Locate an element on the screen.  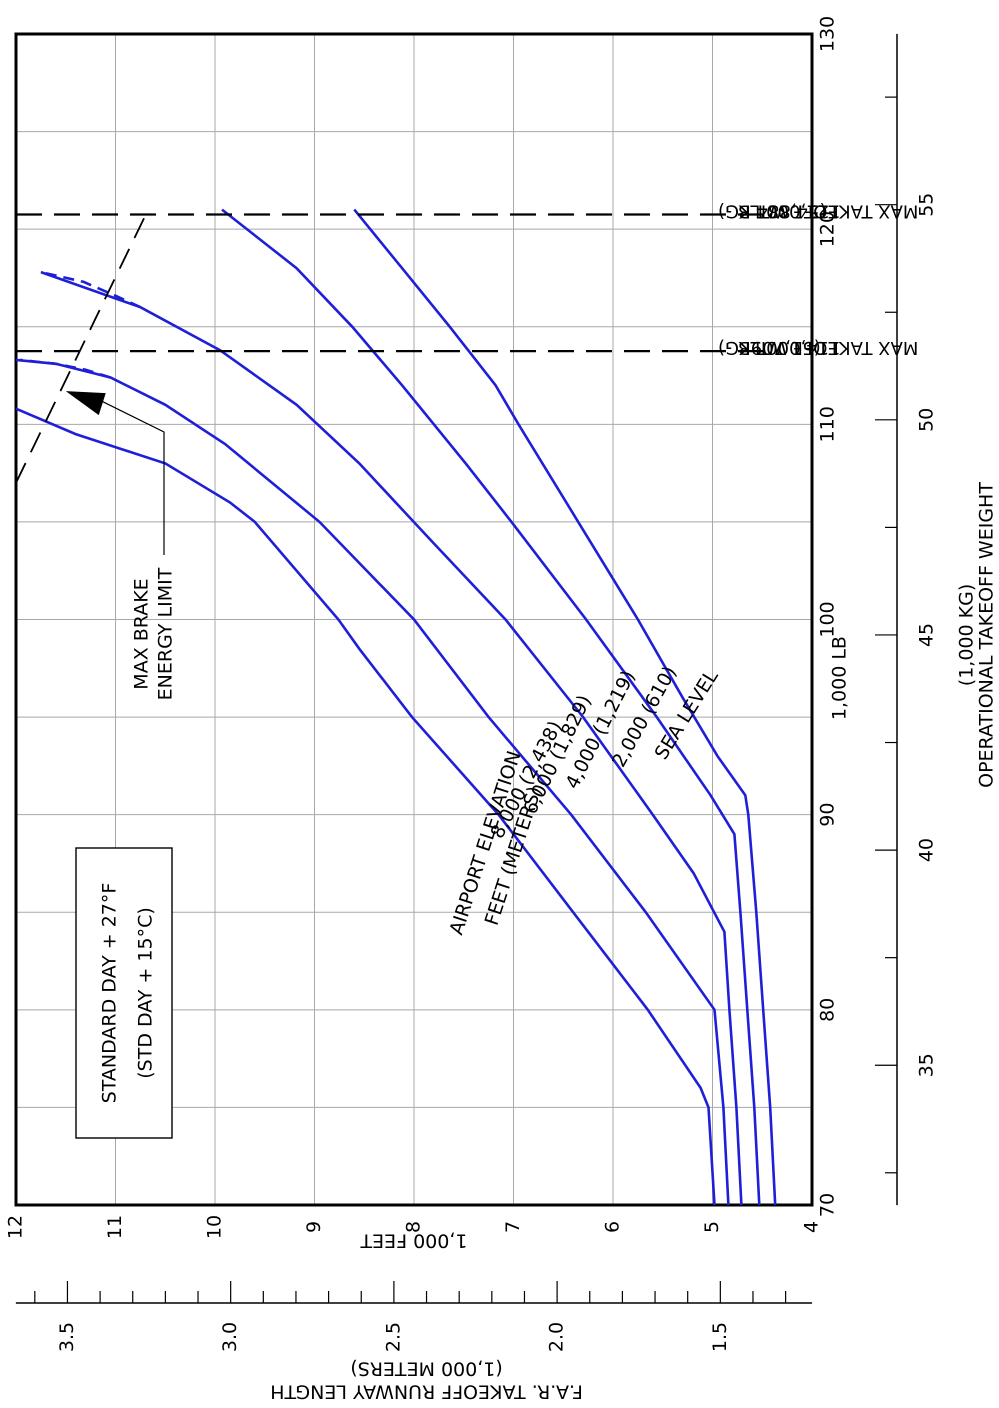
x-tick-label: 120 is located at coordinates (828, 229).